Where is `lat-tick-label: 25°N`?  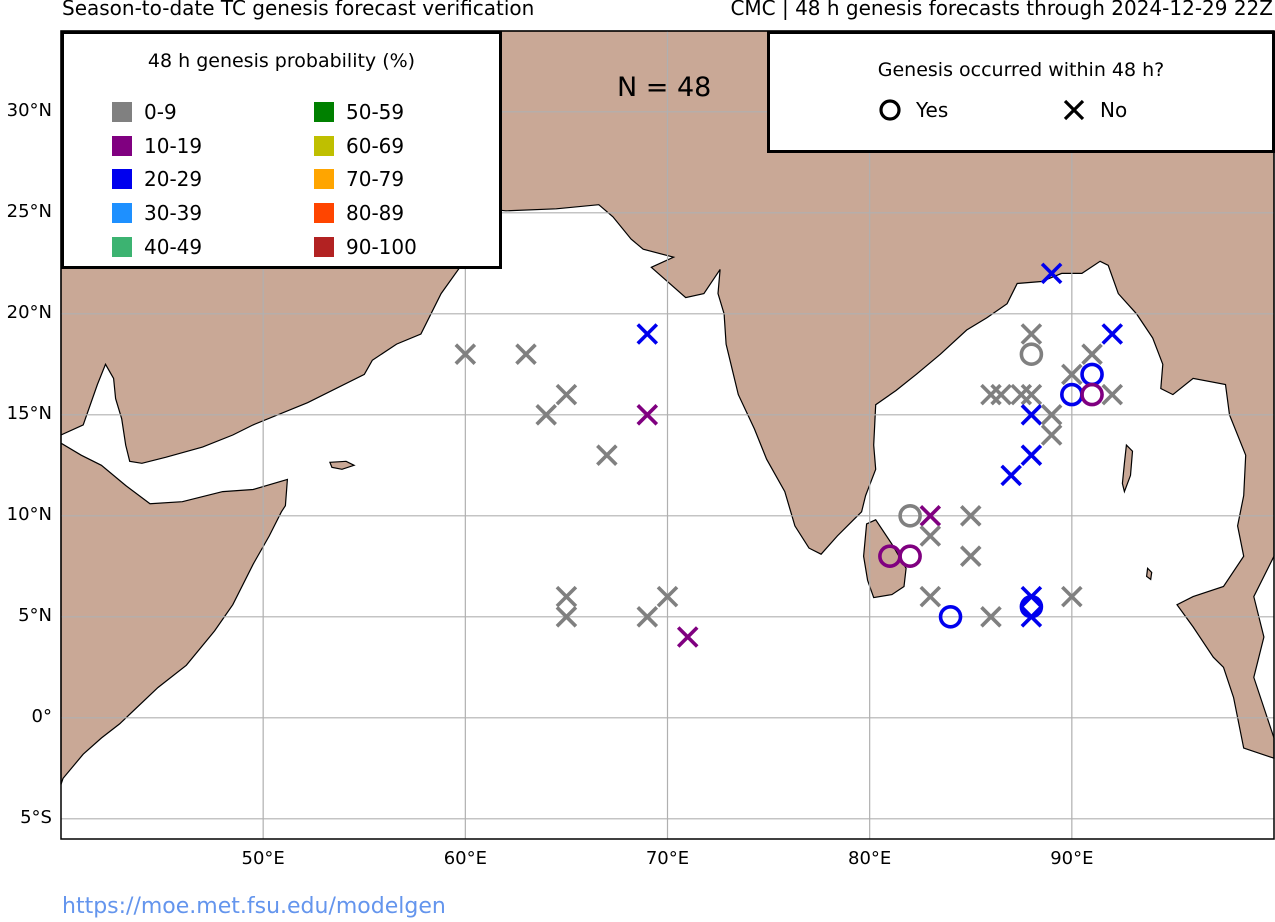
lat-tick-label: 25°N is located at coordinates (29, 211).